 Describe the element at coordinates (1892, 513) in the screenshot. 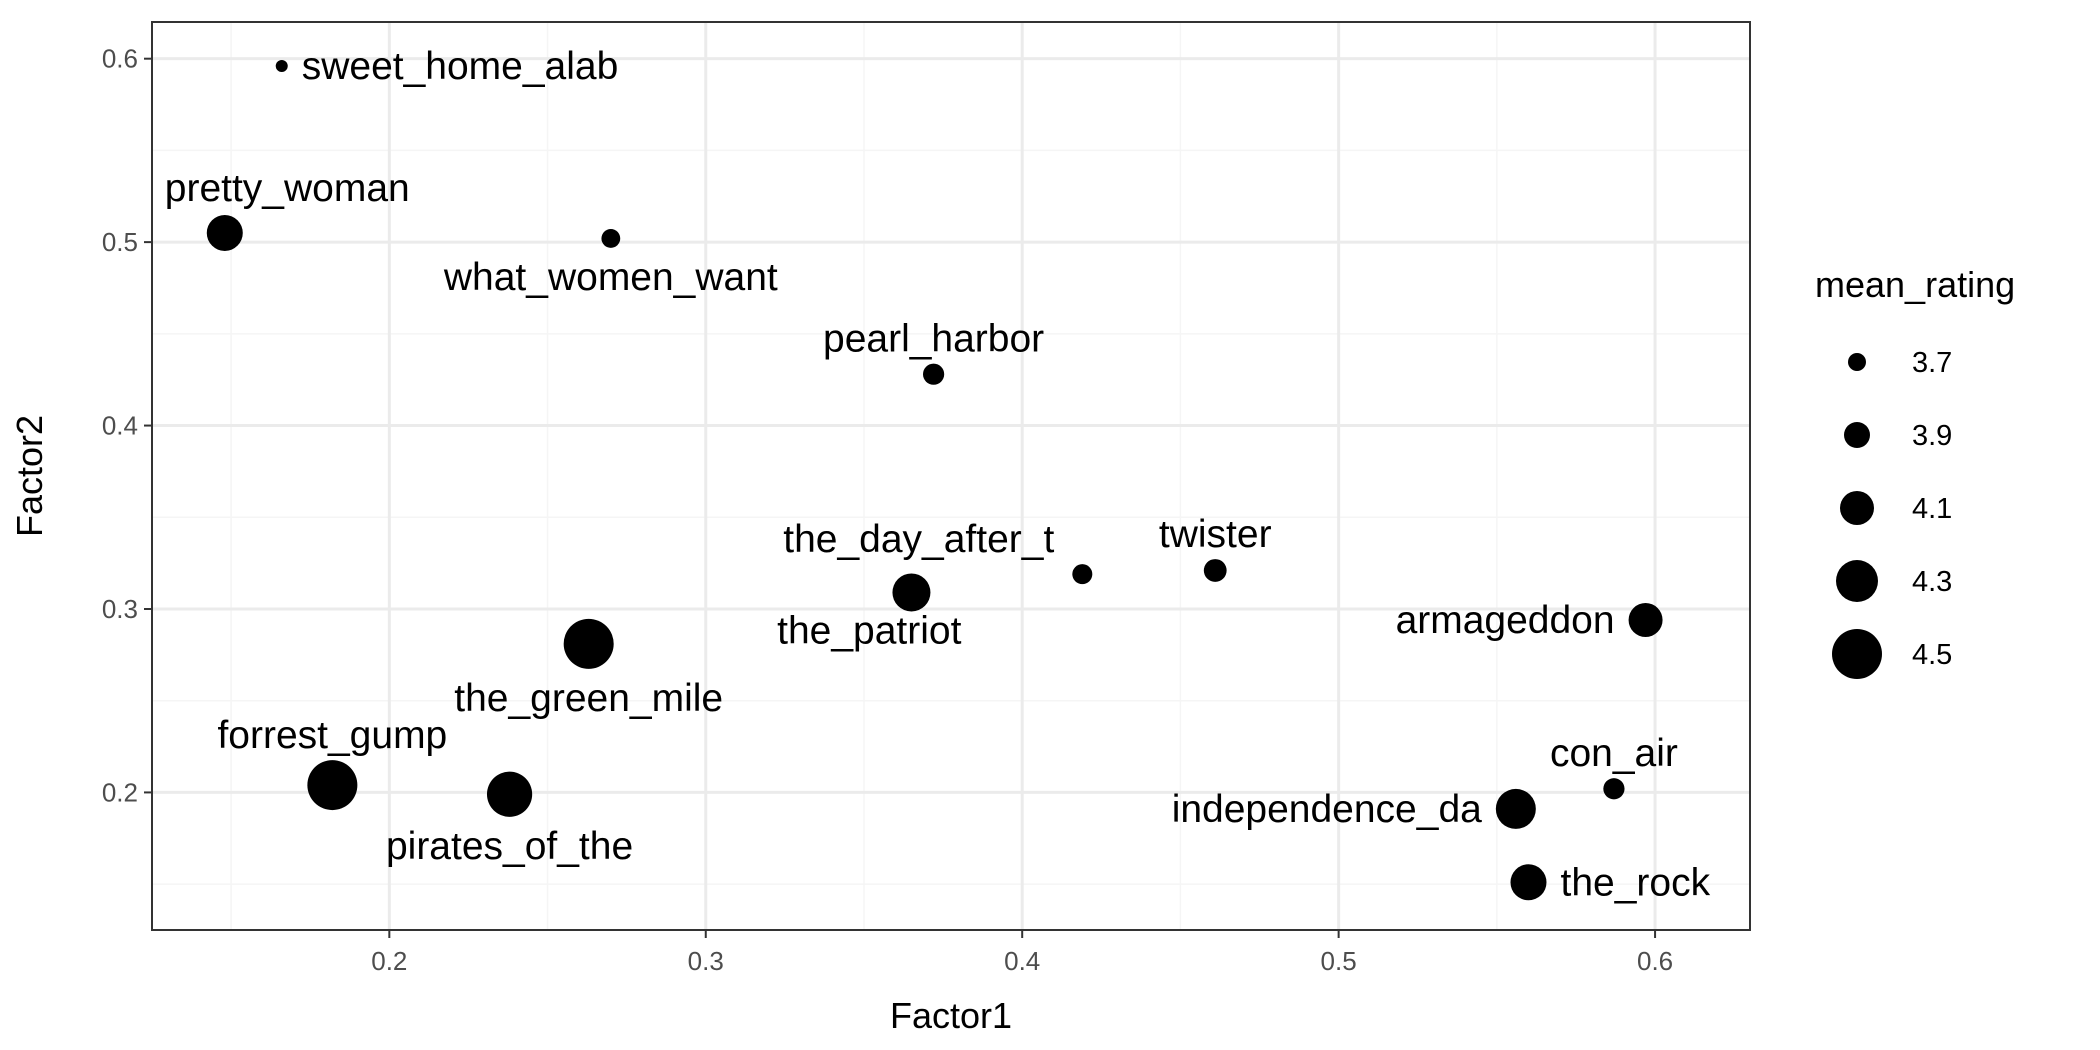

I see `legend-entries: 3.7 3.9 4.1 4.3 4.5` at that location.